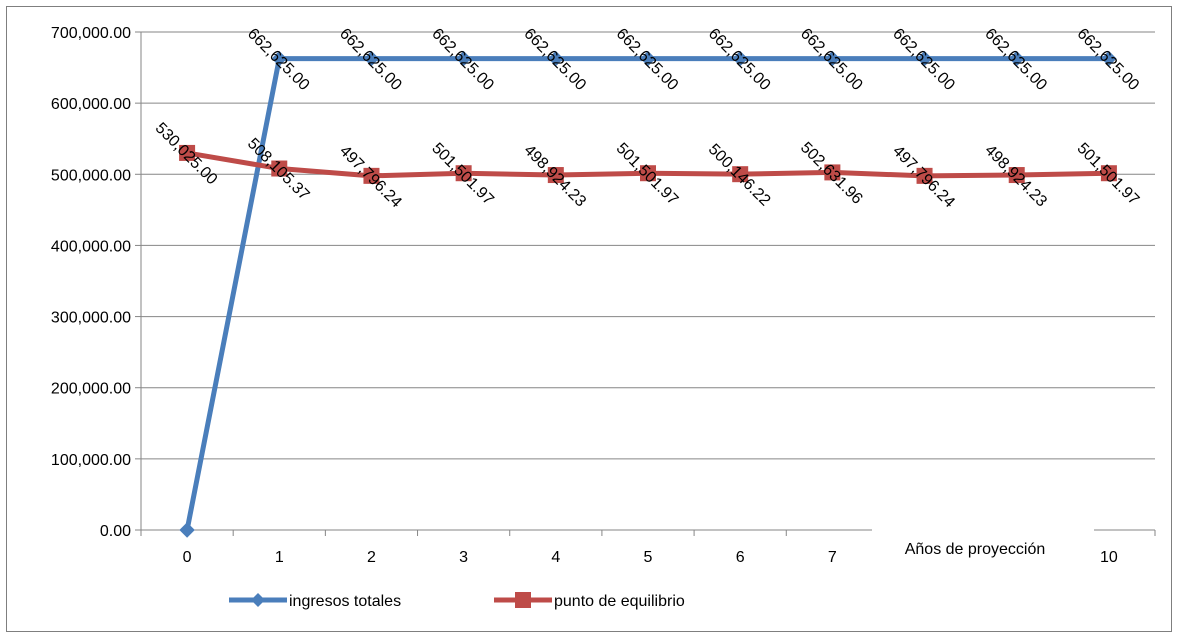  What do you see at coordinates (91, 460) in the screenshot?
I see `y-tick-label: 100,000.00` at bounding box center [91, 460].